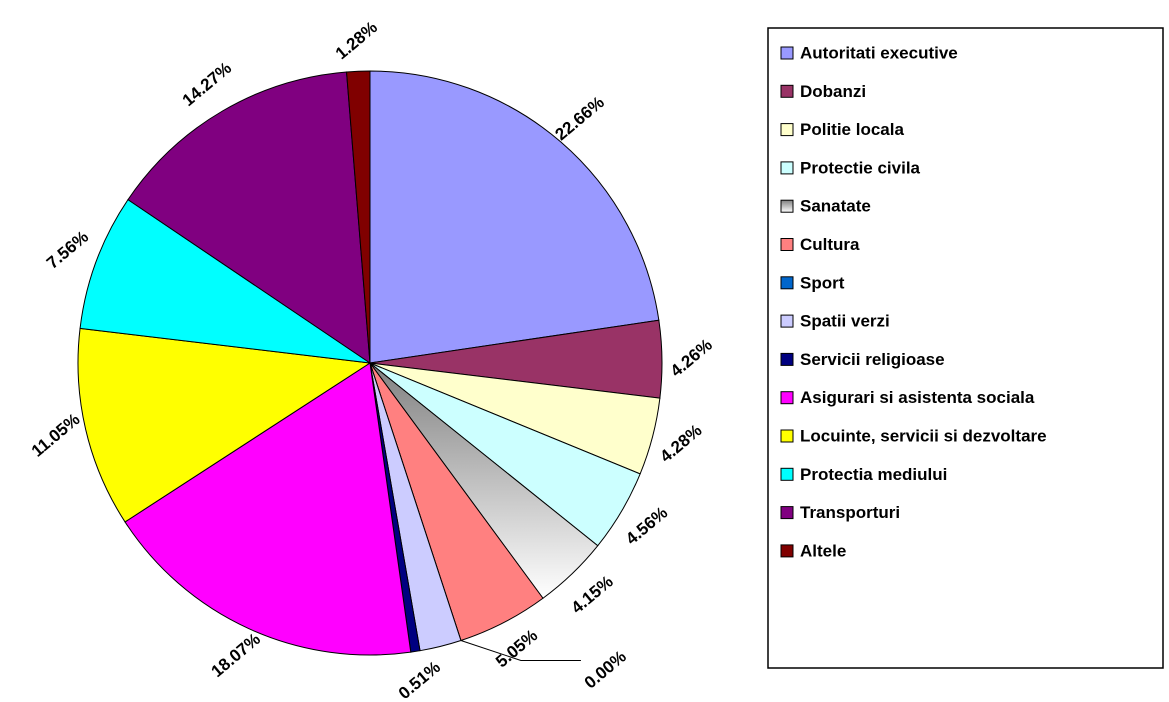  Describe the element at coordinates (845, 321) in the screenshot. I see `legend-label: Spatii verzi` at that location.